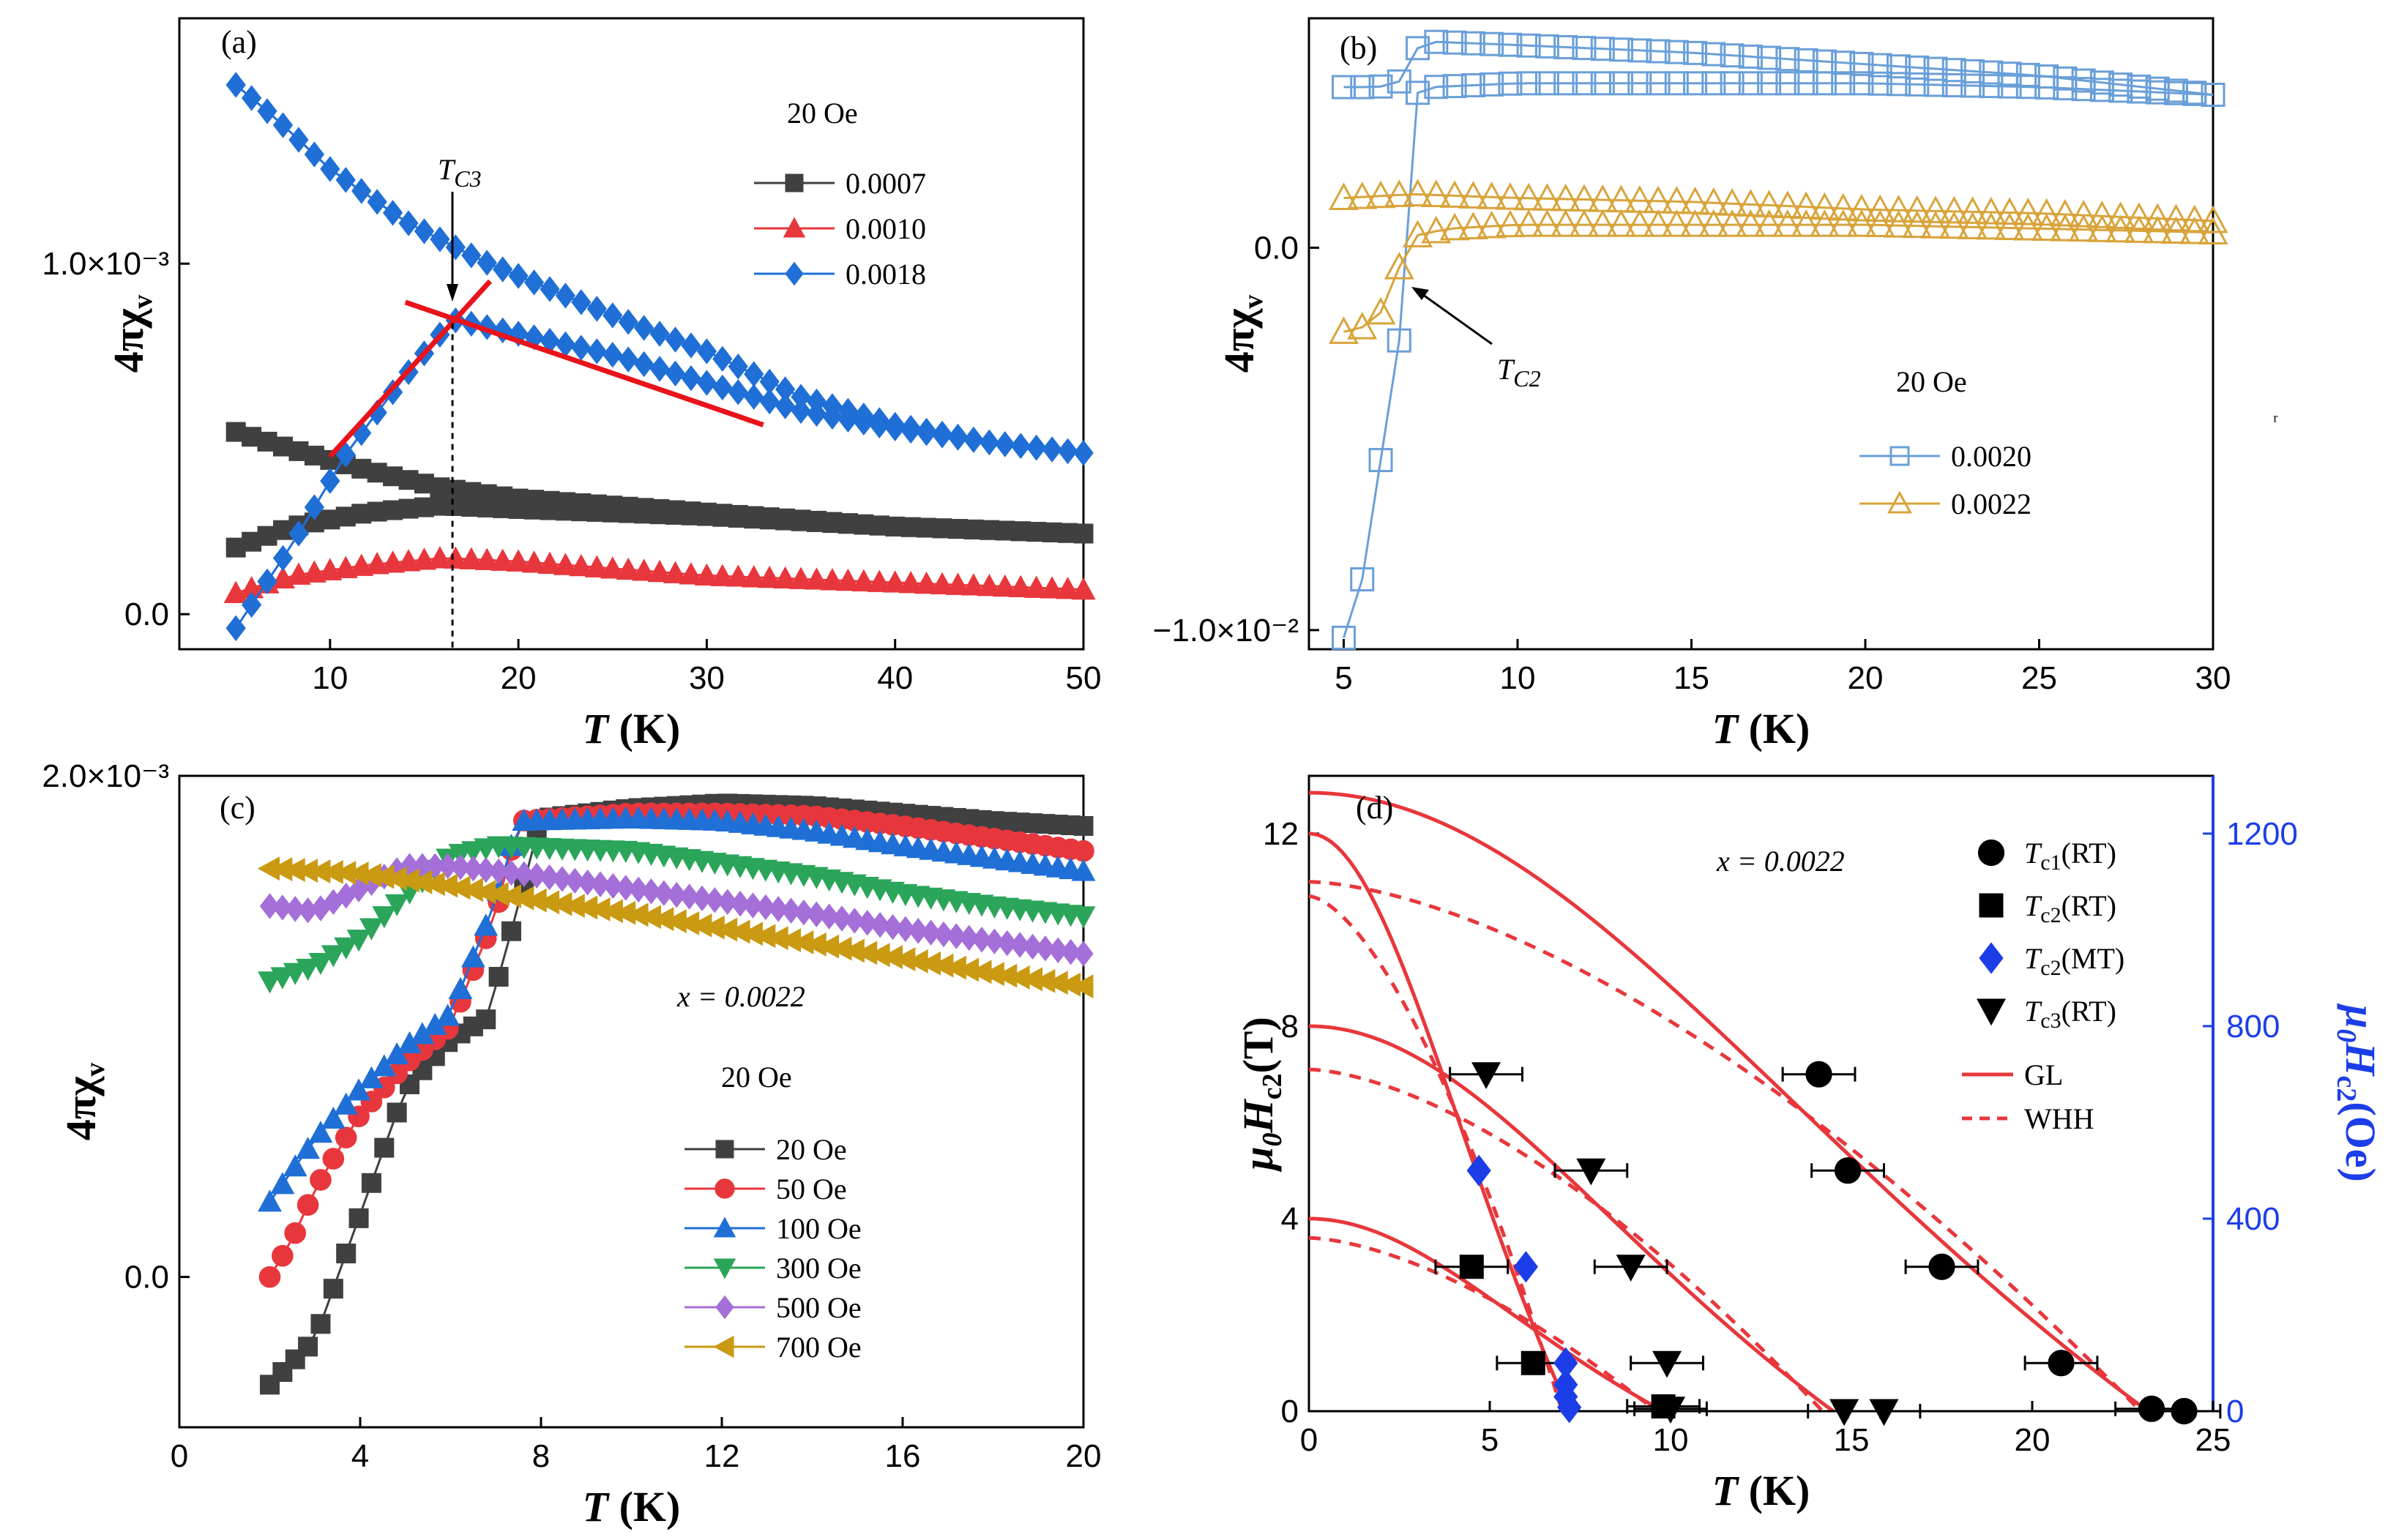  What do you see at coordinates (1242, 334) in the screenshot?
I see `y-axis-label: 4πχv` at bounding box center [1242, 334].